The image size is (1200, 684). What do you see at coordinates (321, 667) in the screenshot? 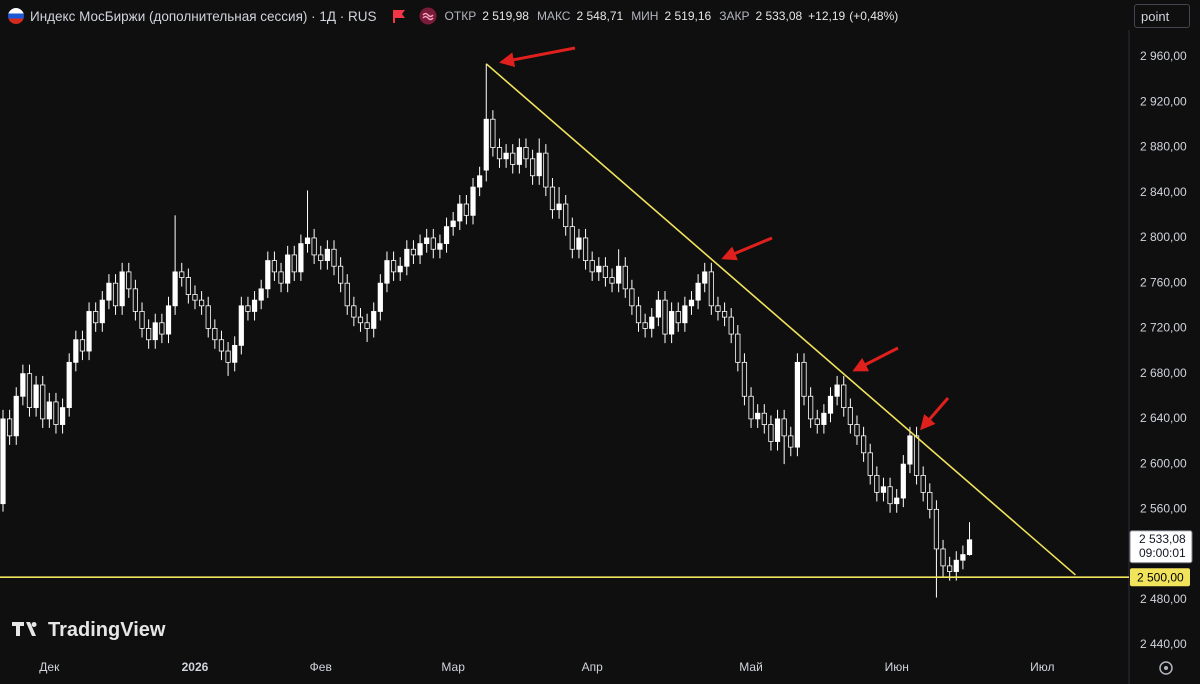
I see `x-tick-label: Фев` at bounding box center [321, 667].